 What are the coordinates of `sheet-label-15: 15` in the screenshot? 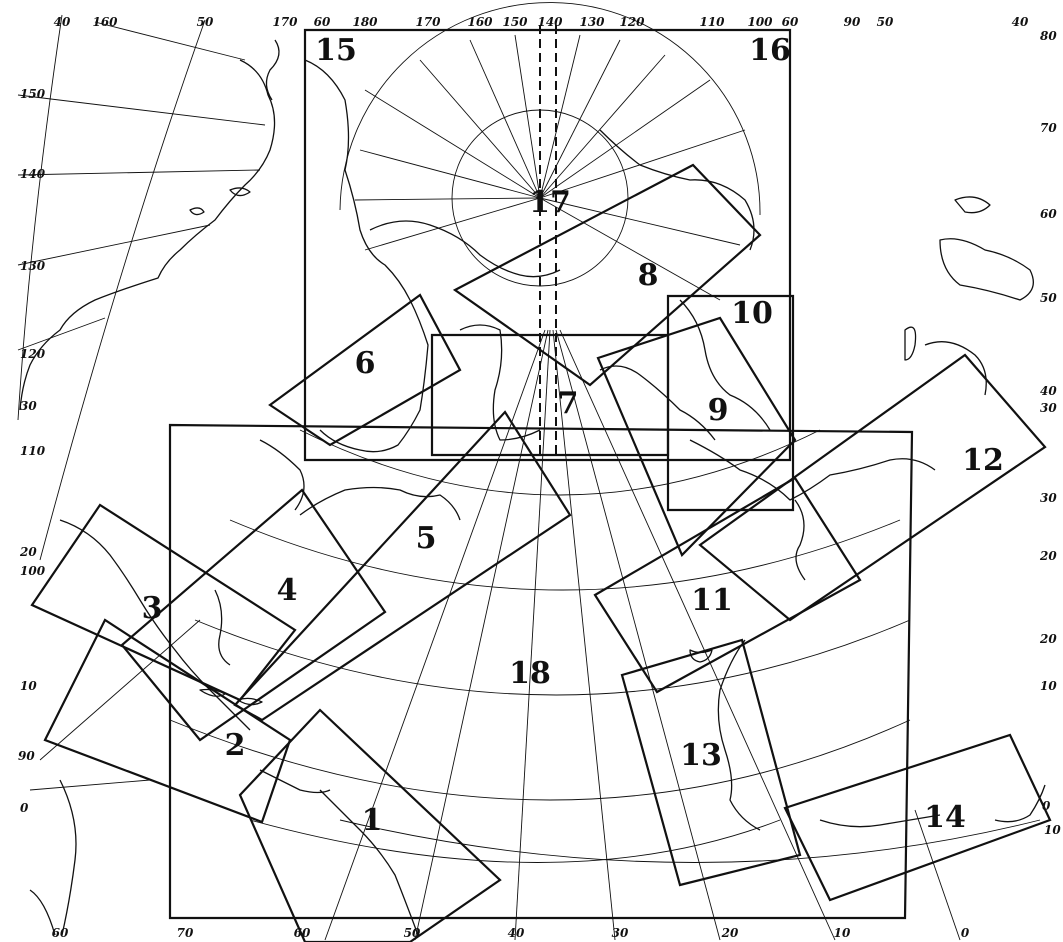 It's located at (336, 50).